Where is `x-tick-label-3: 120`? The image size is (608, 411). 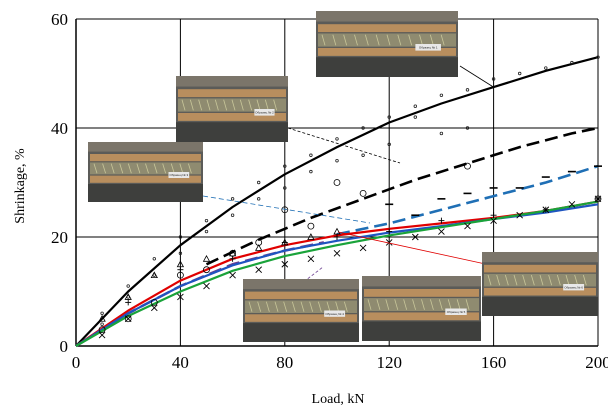 x-tick-label-3: 120 is located at coordinates (389, 362).